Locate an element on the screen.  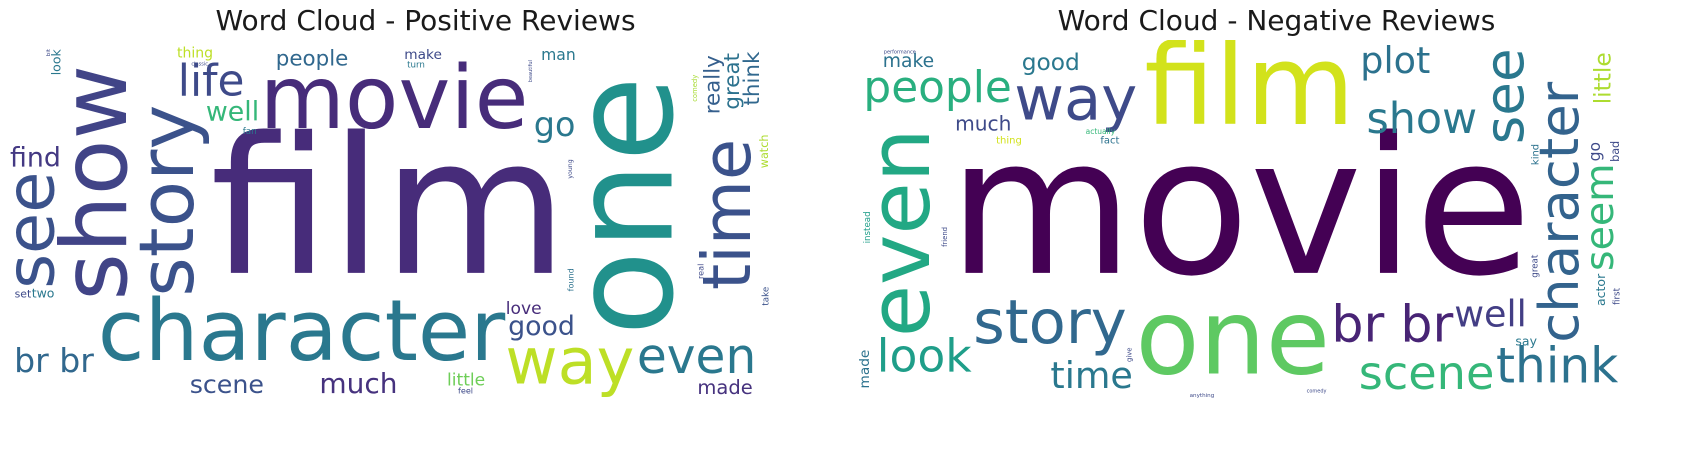
word-young: young is located at coordinates (570, 168).